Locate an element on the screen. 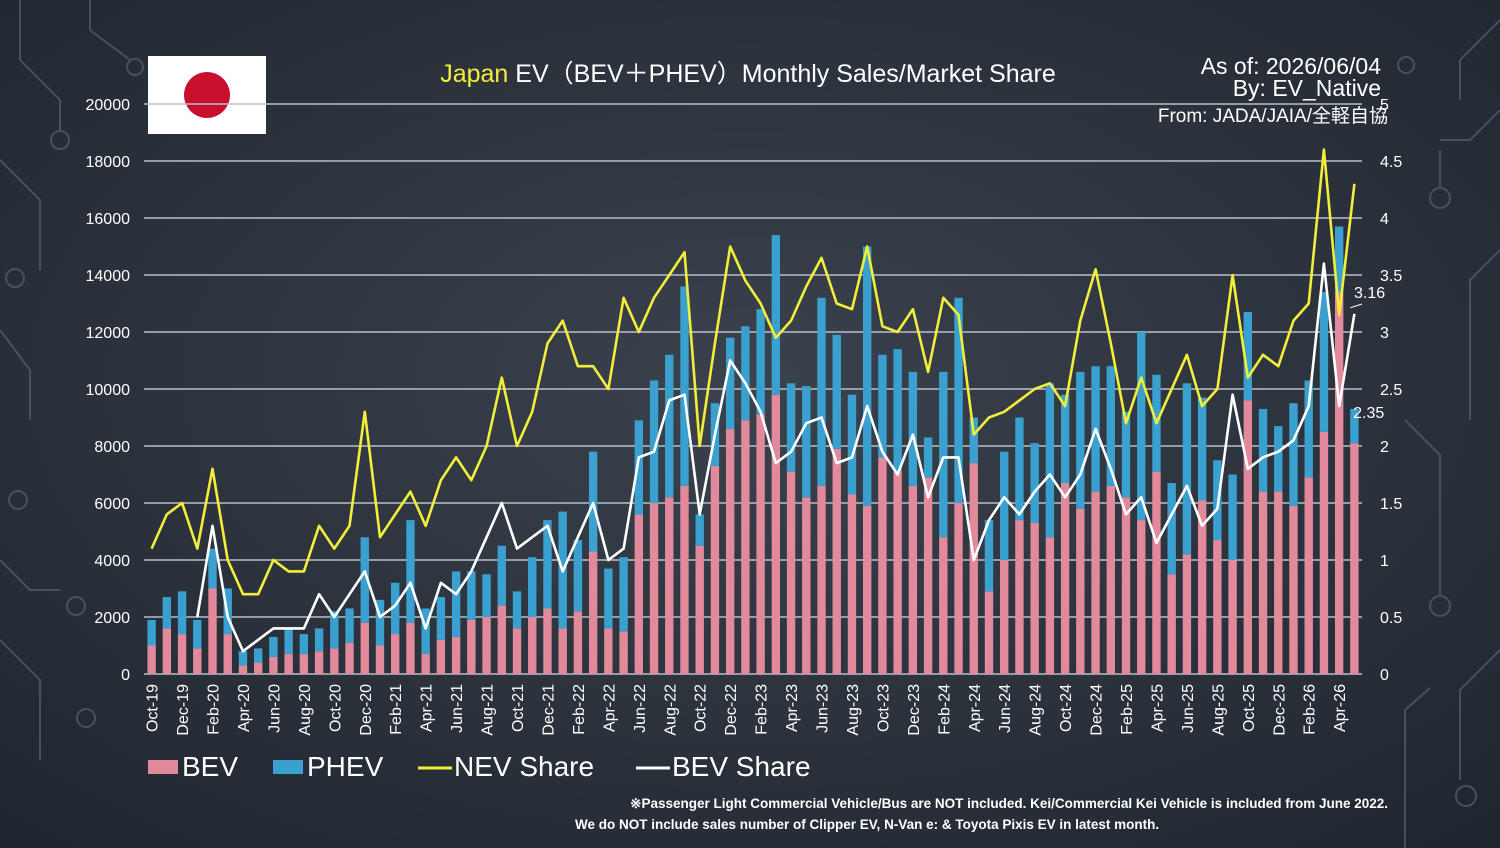 This screenshot has height=848, width=1500. title-rest: EV（BEV＋PHEV）Monthly Sales/Market Share is located at coordinates (781, 74).